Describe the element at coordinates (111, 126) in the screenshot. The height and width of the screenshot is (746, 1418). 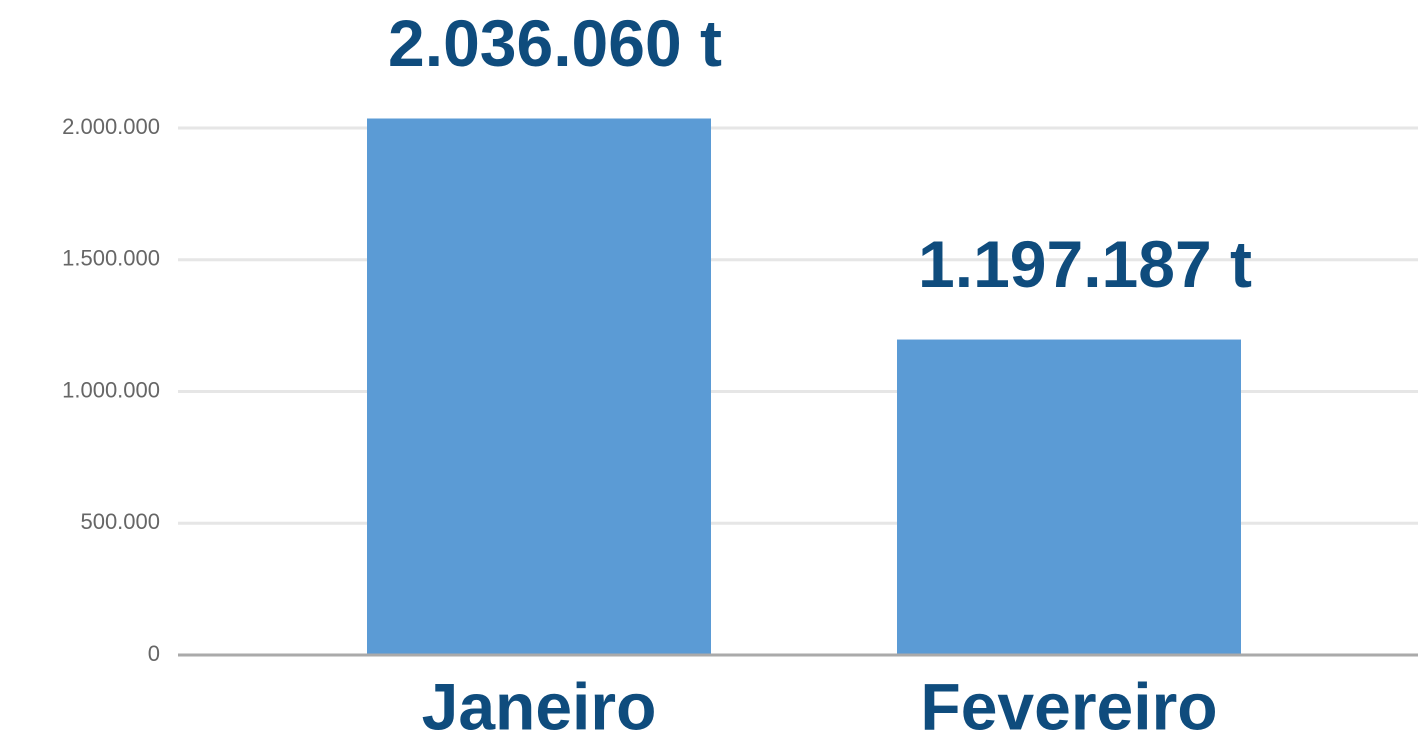
I see `y-tick-label: 2.000.000` at that location.